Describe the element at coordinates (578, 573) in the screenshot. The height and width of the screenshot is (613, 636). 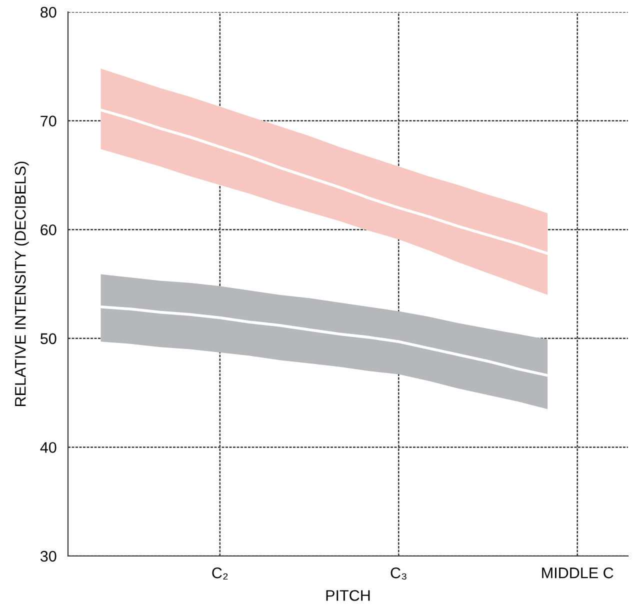
I see `x-tick-label: MIDDLE C` at that location.